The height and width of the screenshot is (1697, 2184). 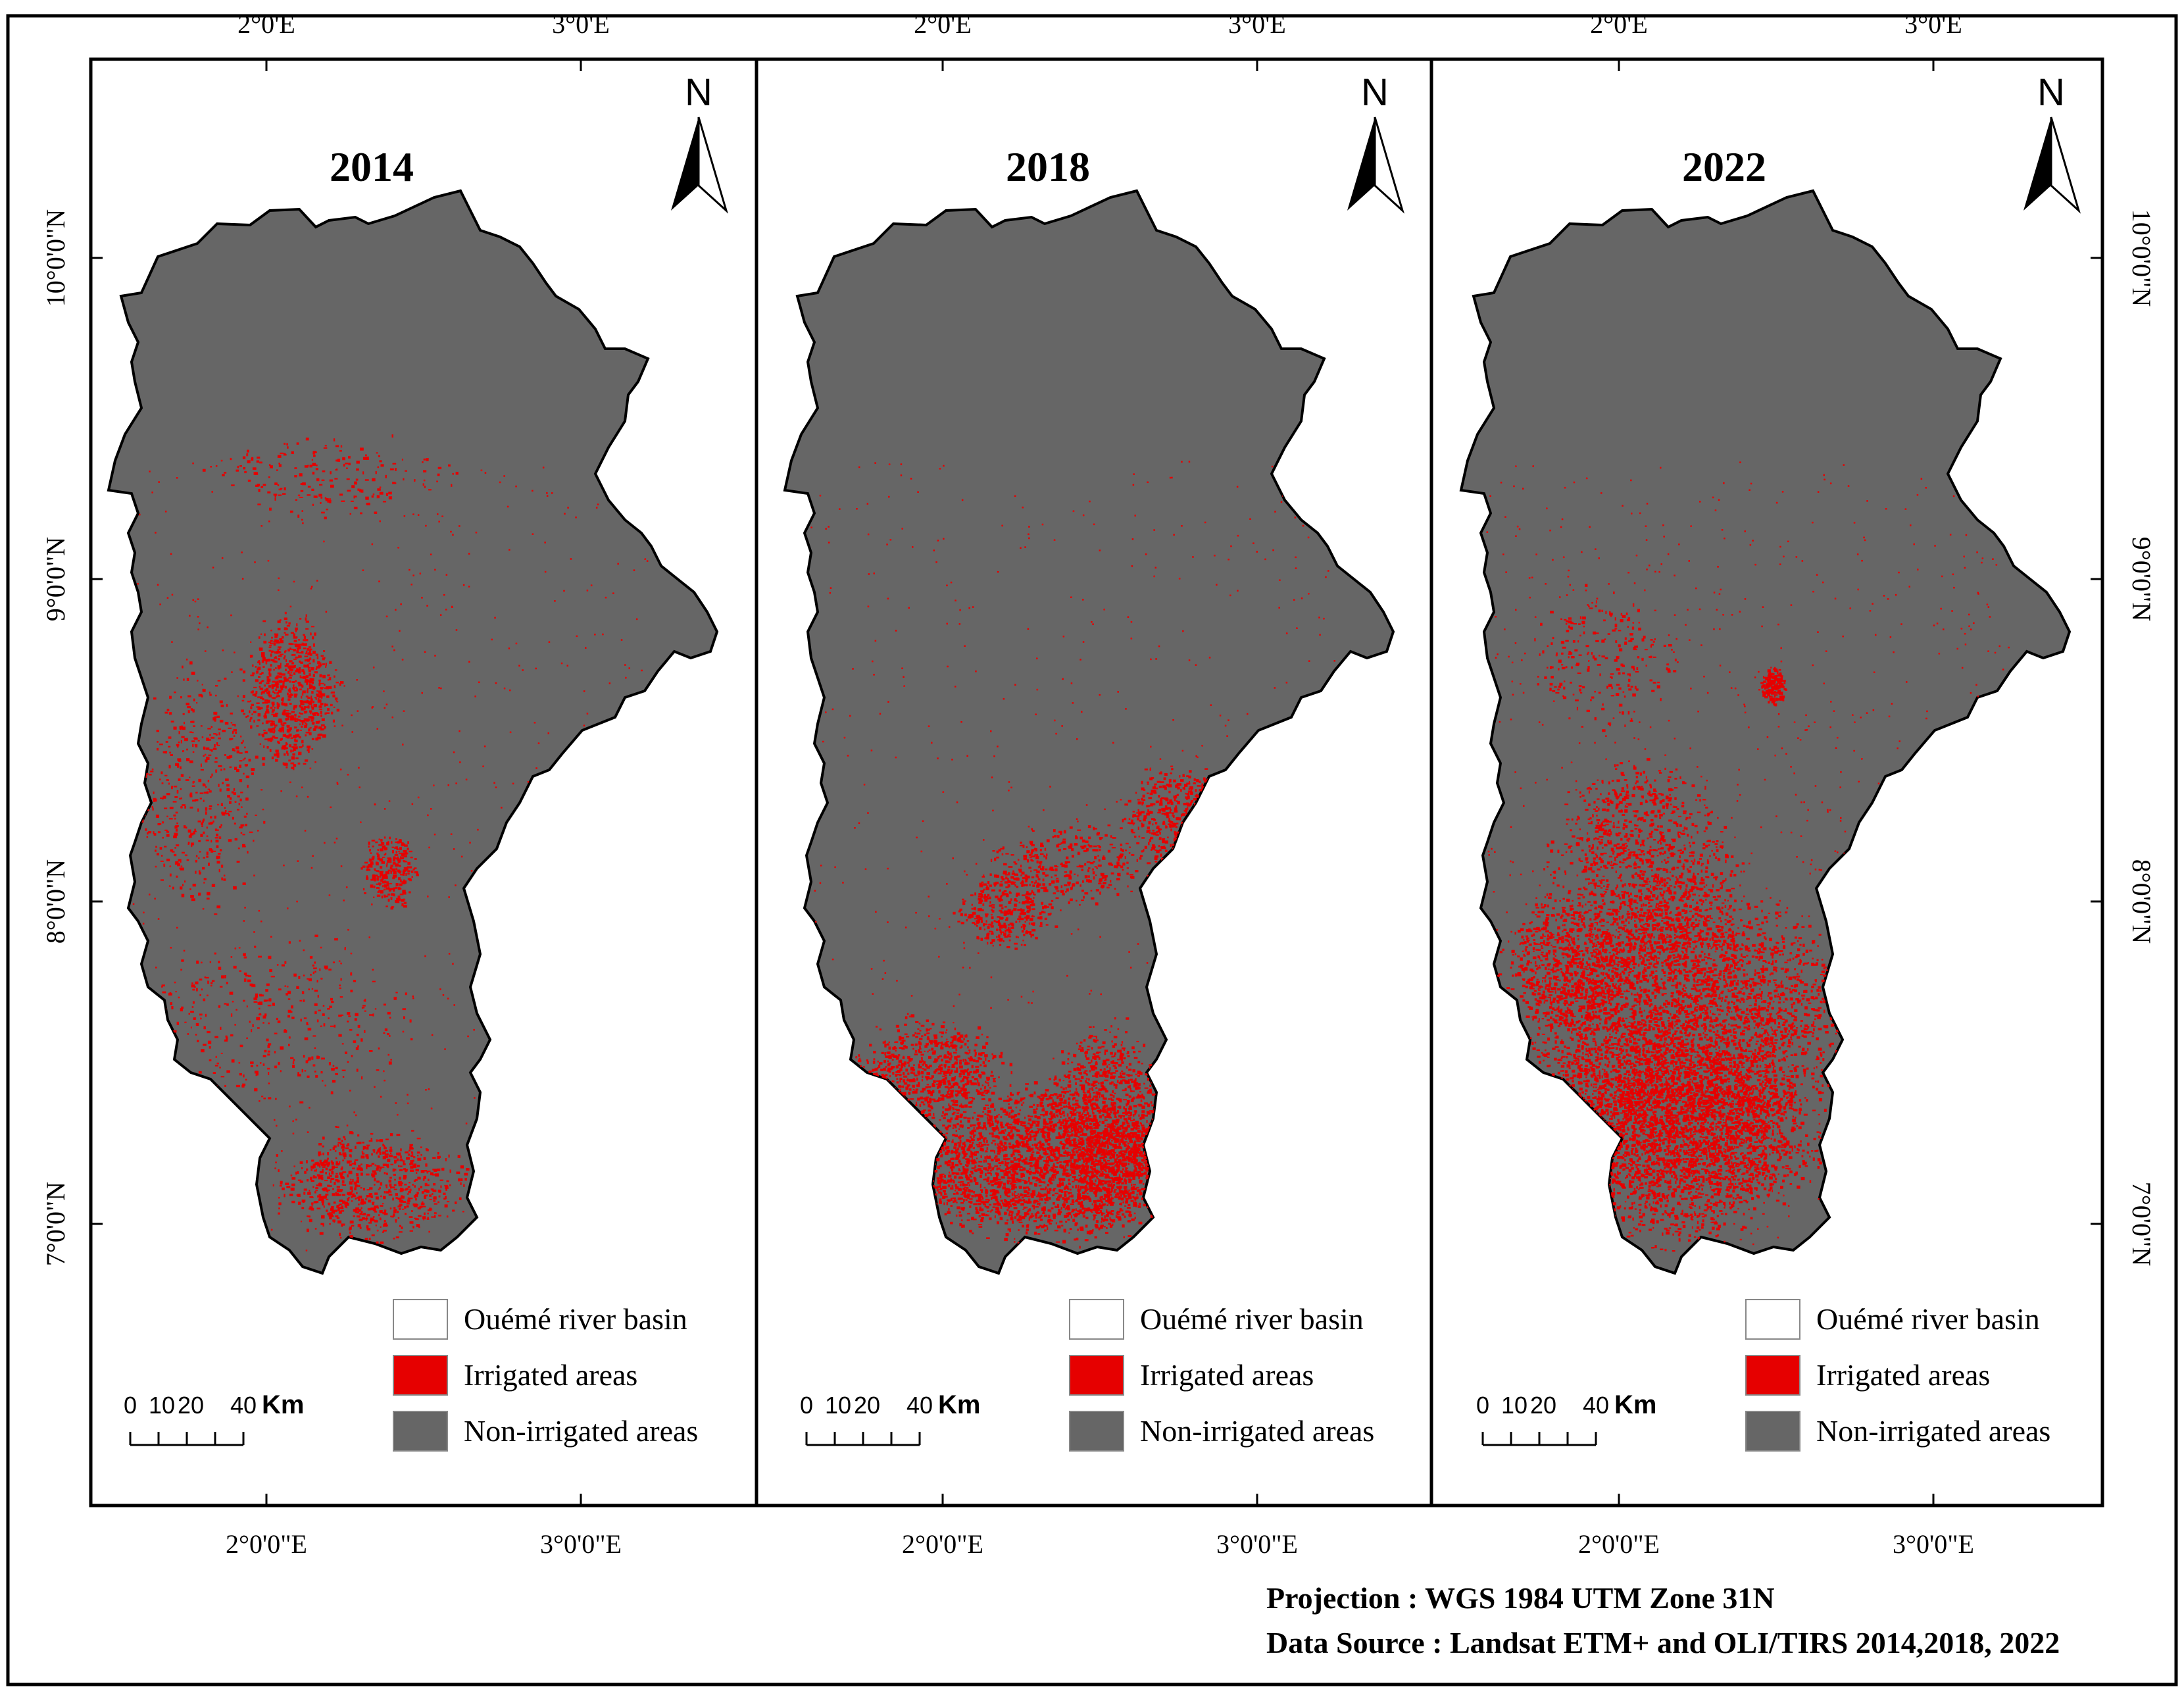 What do you see at coordinates (2141, 579) in the screenshot?
I see `right-lat-label: 9°0'0"N` at bounding box center [2141, 579].